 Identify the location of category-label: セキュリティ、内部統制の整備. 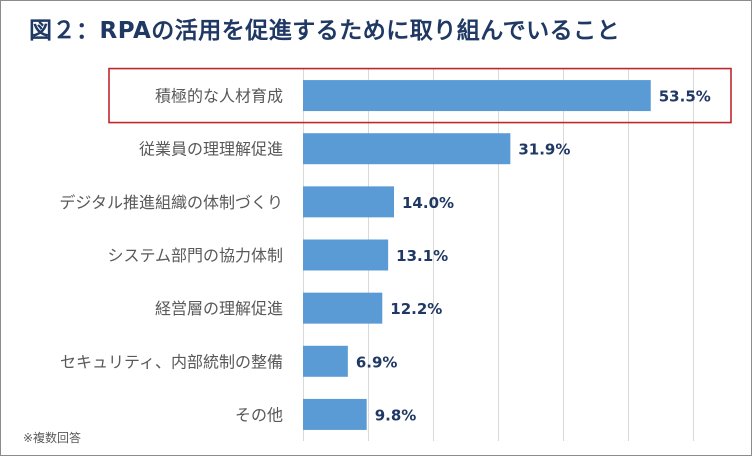
(171, 361).